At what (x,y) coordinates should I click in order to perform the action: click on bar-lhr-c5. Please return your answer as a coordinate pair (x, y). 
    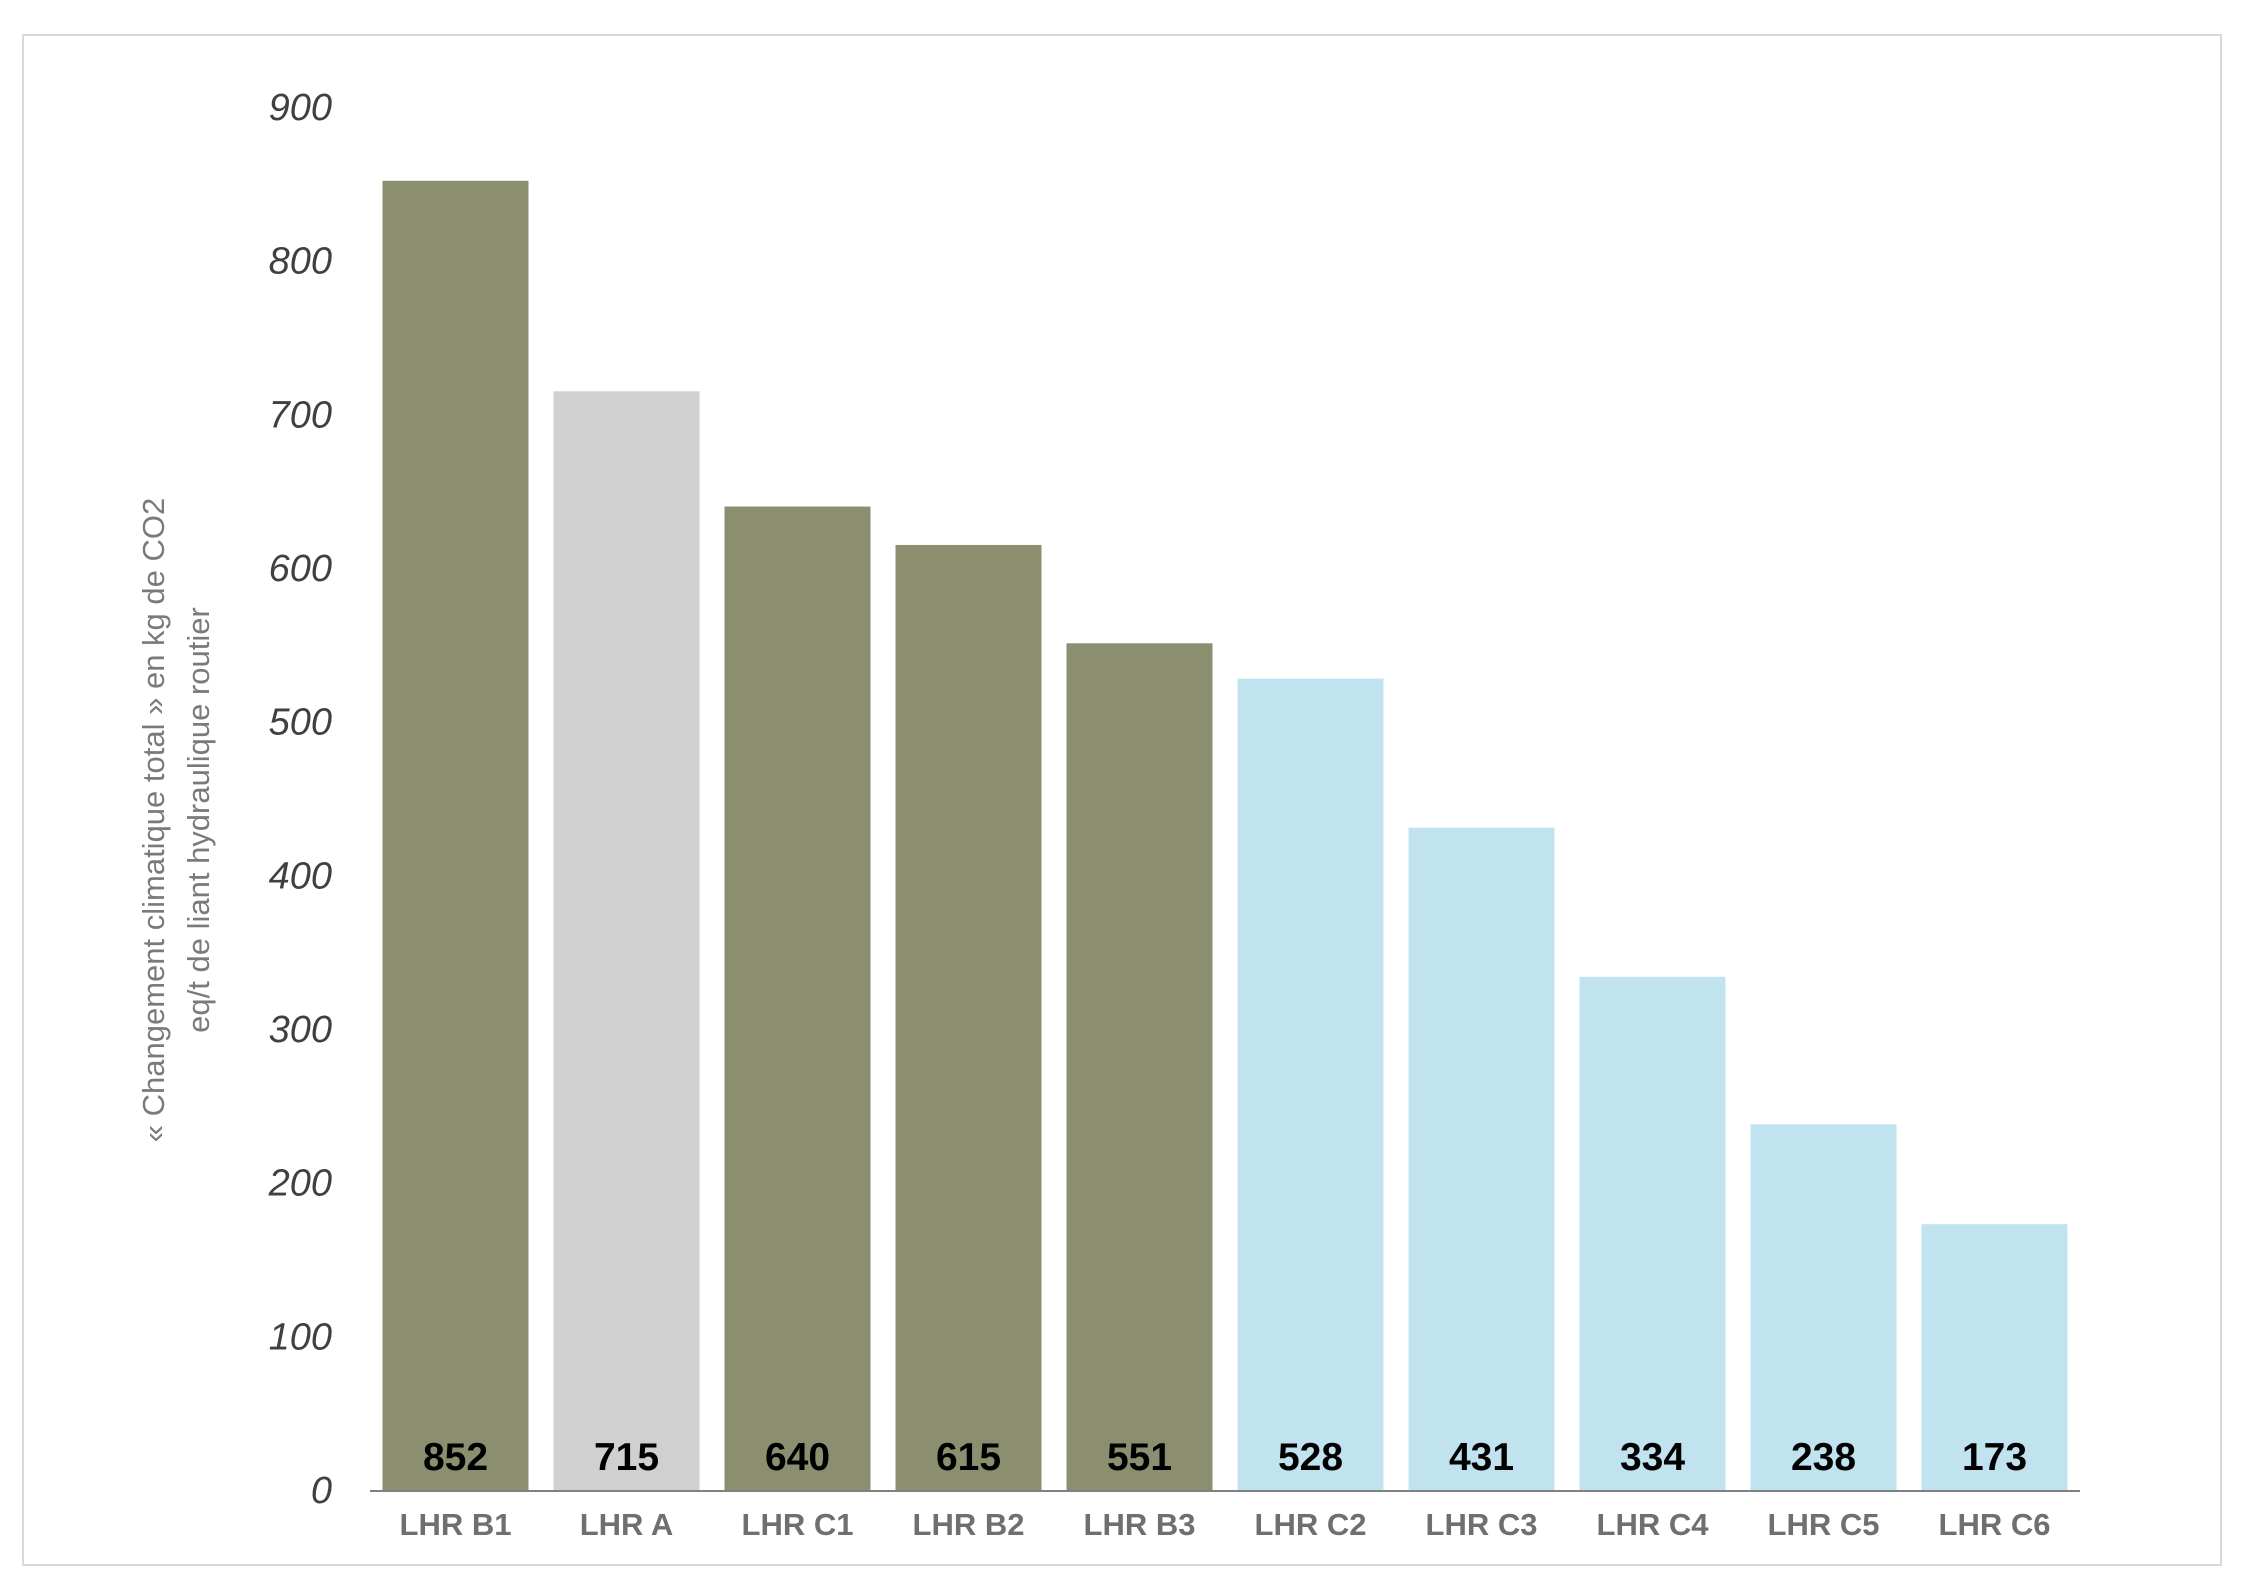
    Looking at the image, I should click on (1823, 1307).